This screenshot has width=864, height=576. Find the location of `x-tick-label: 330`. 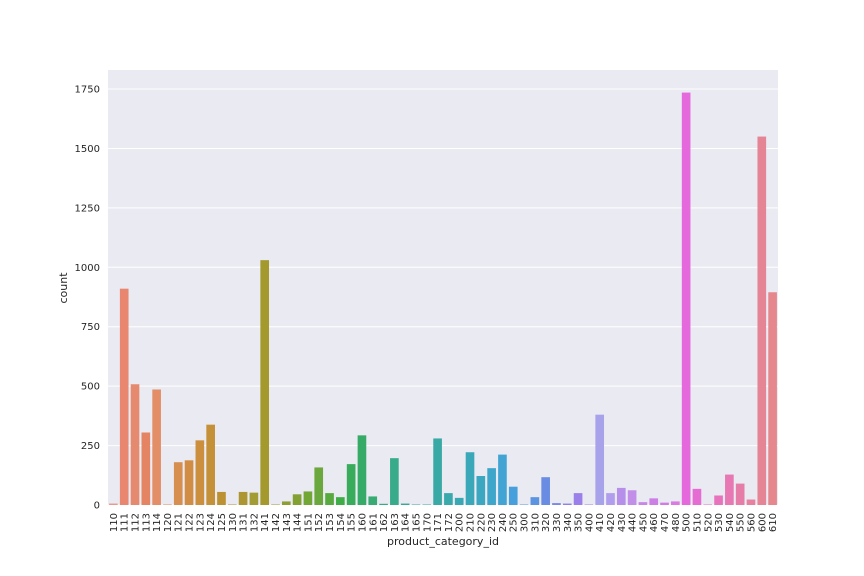

x-tick-label: 330 is located at coordinates (557, 522).